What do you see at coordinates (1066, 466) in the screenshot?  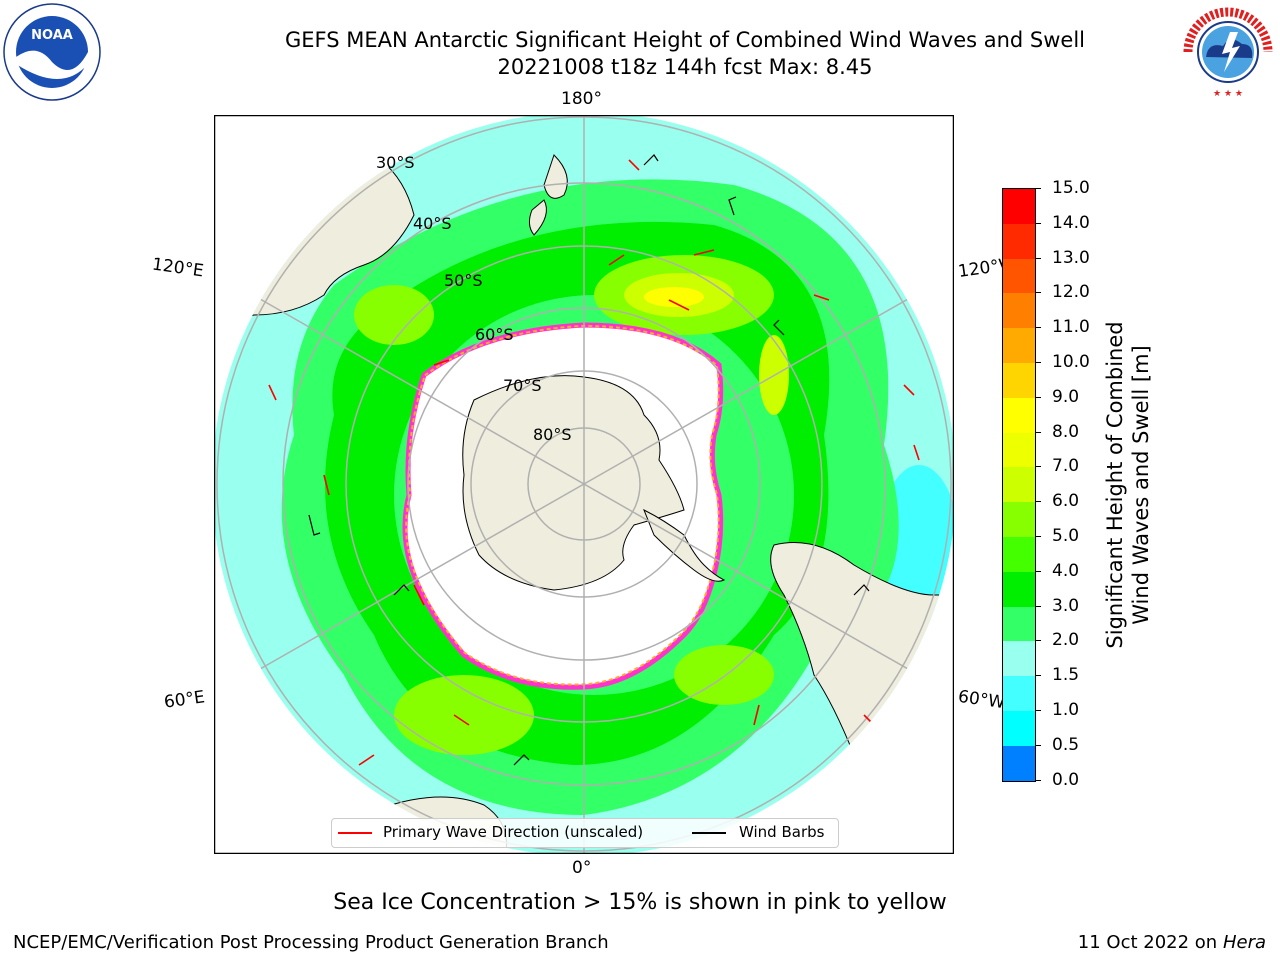 I see `colorbar-tick-label: 7.0` at bounding box center [1066, 466].